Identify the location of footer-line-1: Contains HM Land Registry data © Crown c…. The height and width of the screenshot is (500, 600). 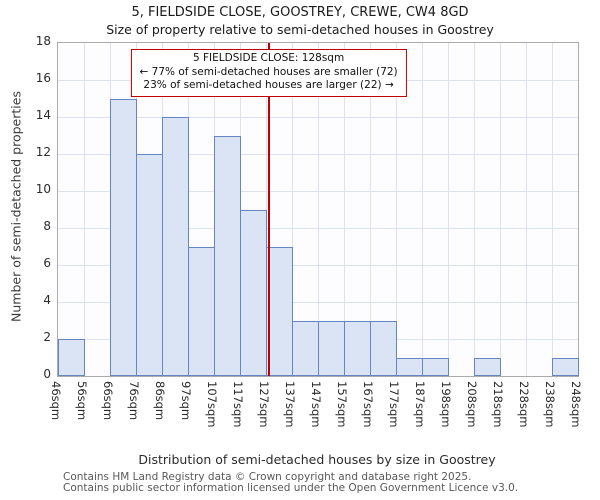
(267, 477).